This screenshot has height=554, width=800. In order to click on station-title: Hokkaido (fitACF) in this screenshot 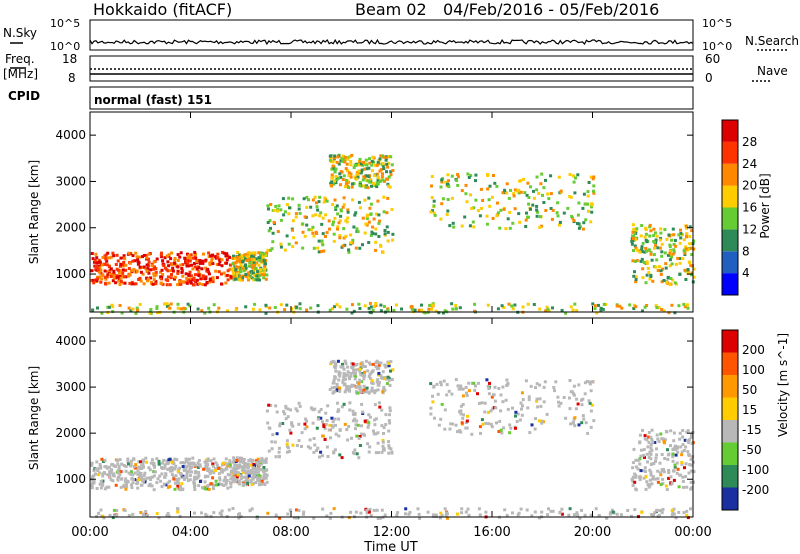, I will do `click(162, 9)`.